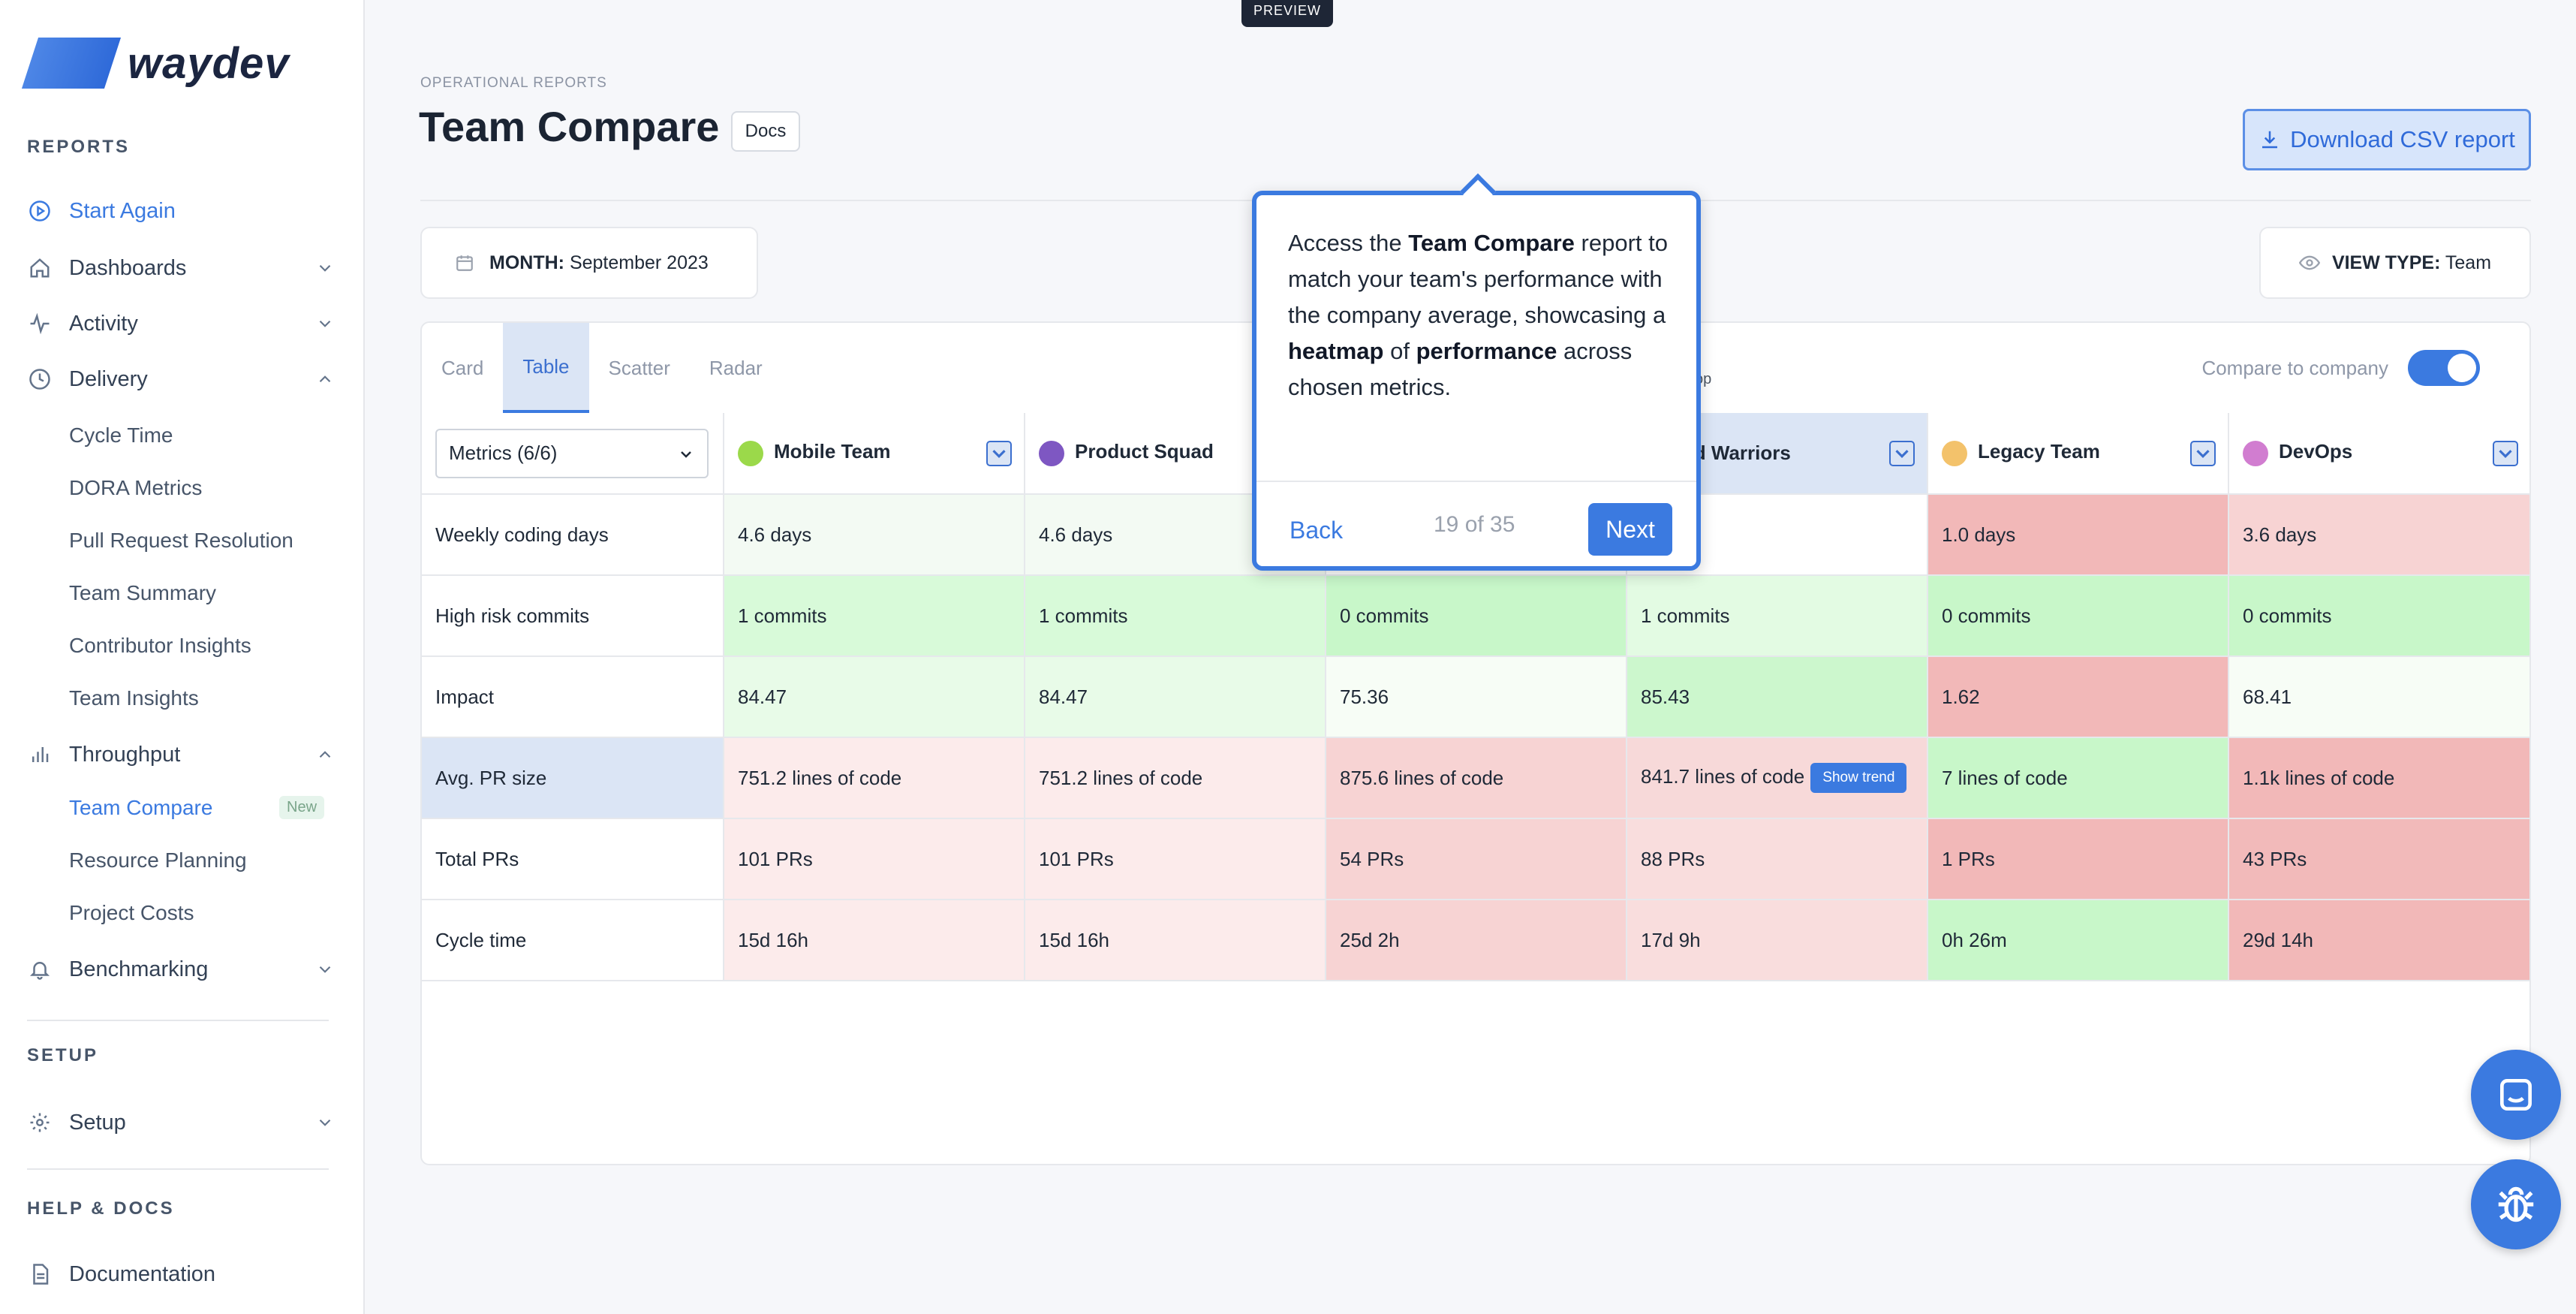 This screenshot has width=2576, height=1314. What do you see at coordinates (181, 1123) in the screenshot?
I see `nav-setup: Setup` at bounding box center [181, 1123].